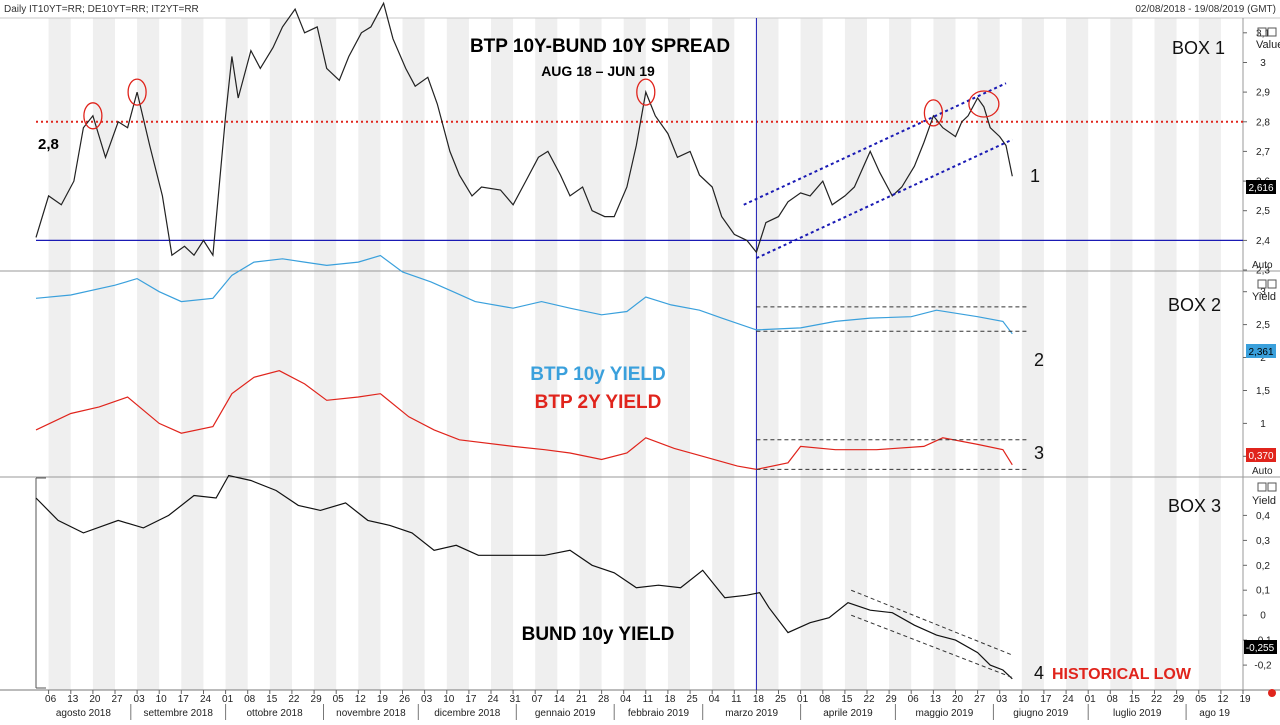 The image size is (1280, 725). What do you see at coordinates (693, 699) in the screenshot?
I see `x-tick-label: 25` at bounding box center [693, 699].